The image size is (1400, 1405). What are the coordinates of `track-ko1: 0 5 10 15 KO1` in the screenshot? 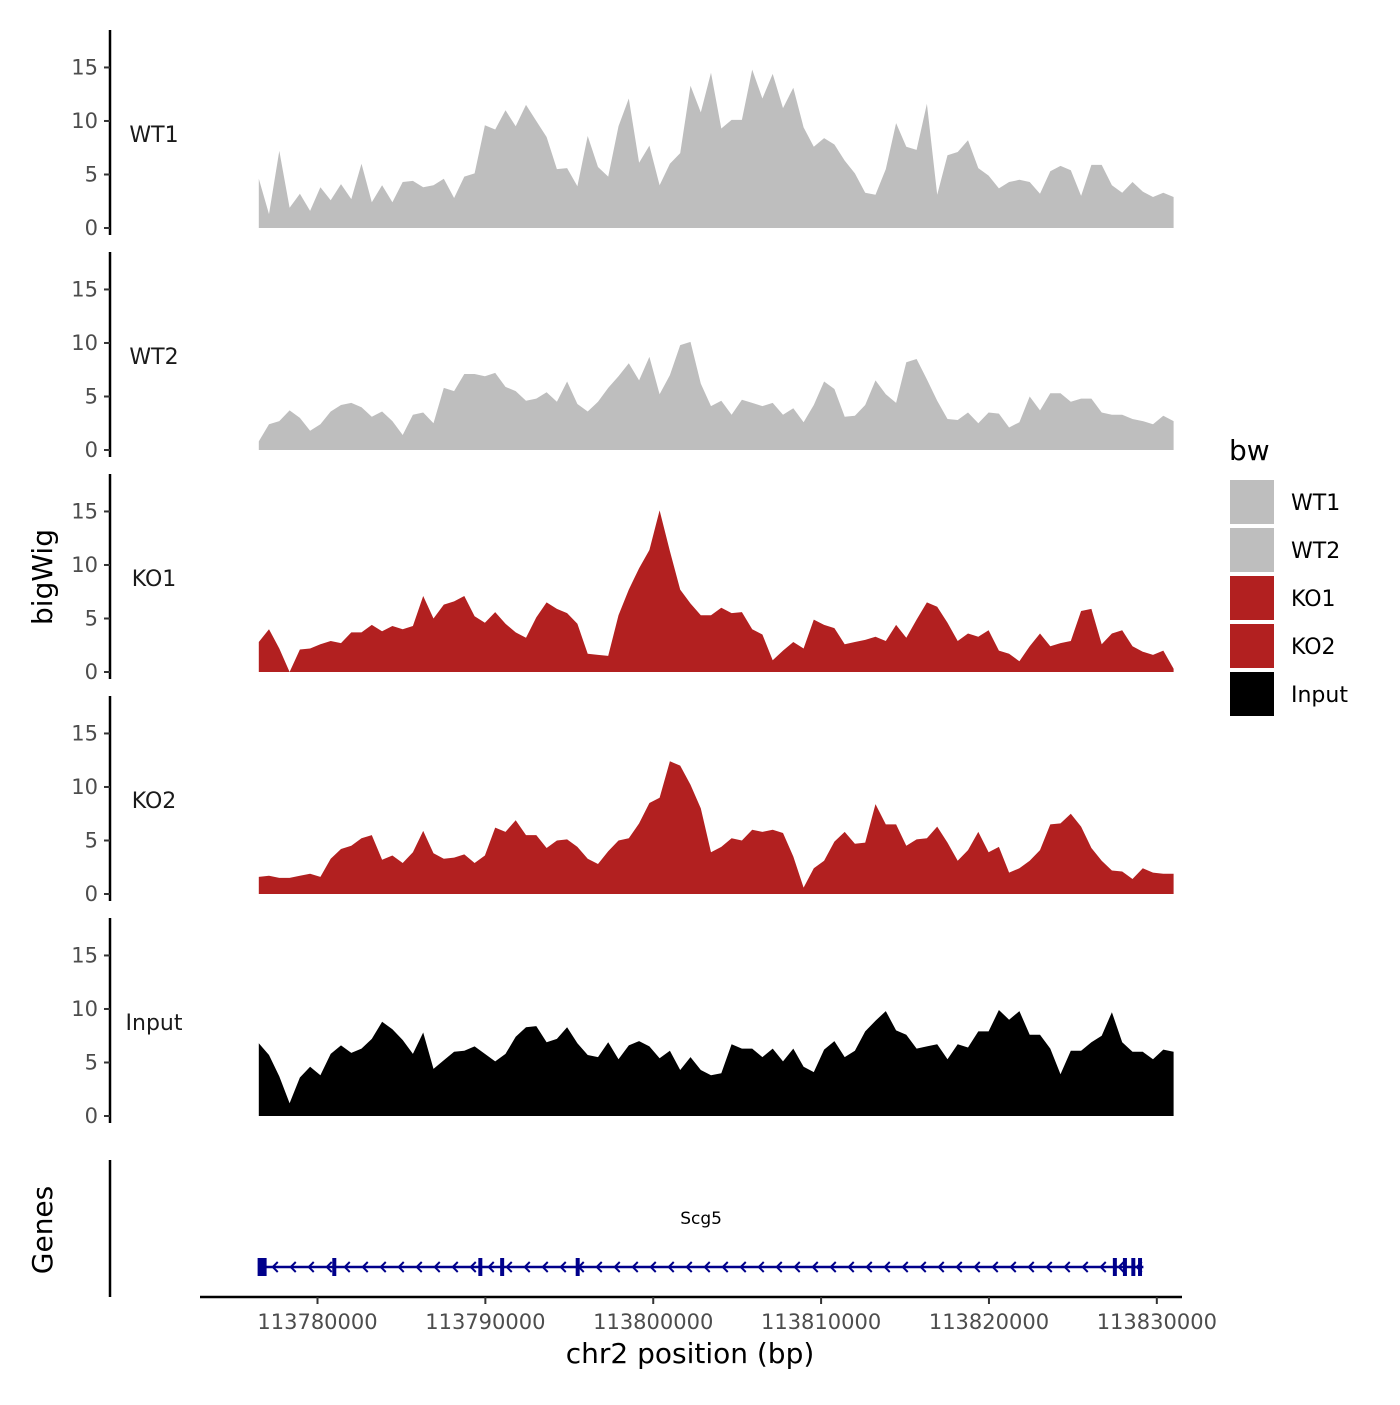 It's located at (622, 579).